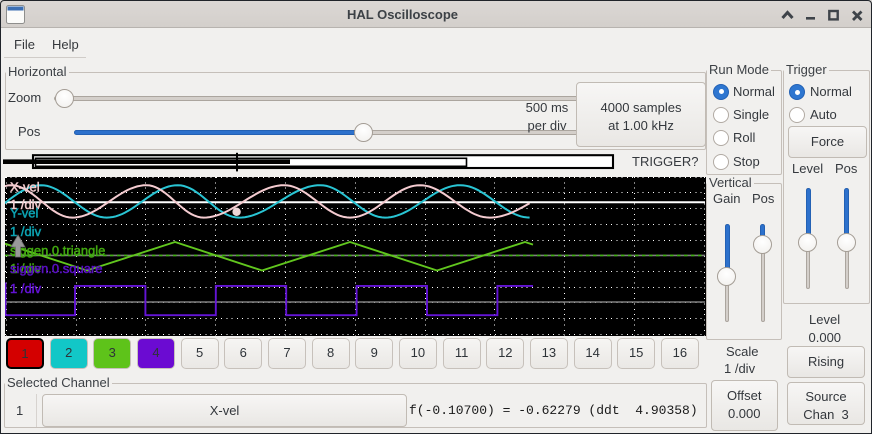 The width and height of the screenshot is (872, 434). What do you see at coordinates (24, 212) in the screenshot?
I see `svg-text: Y-vel` at bounding box center [24, 212].